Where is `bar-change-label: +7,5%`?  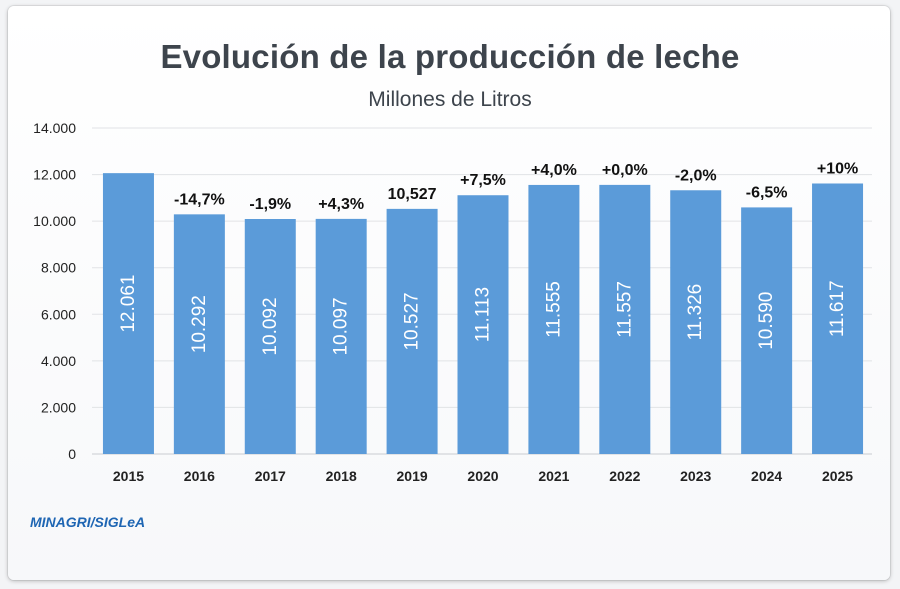
bar-change-label: +7,5% is located at coordinates (483, 180).